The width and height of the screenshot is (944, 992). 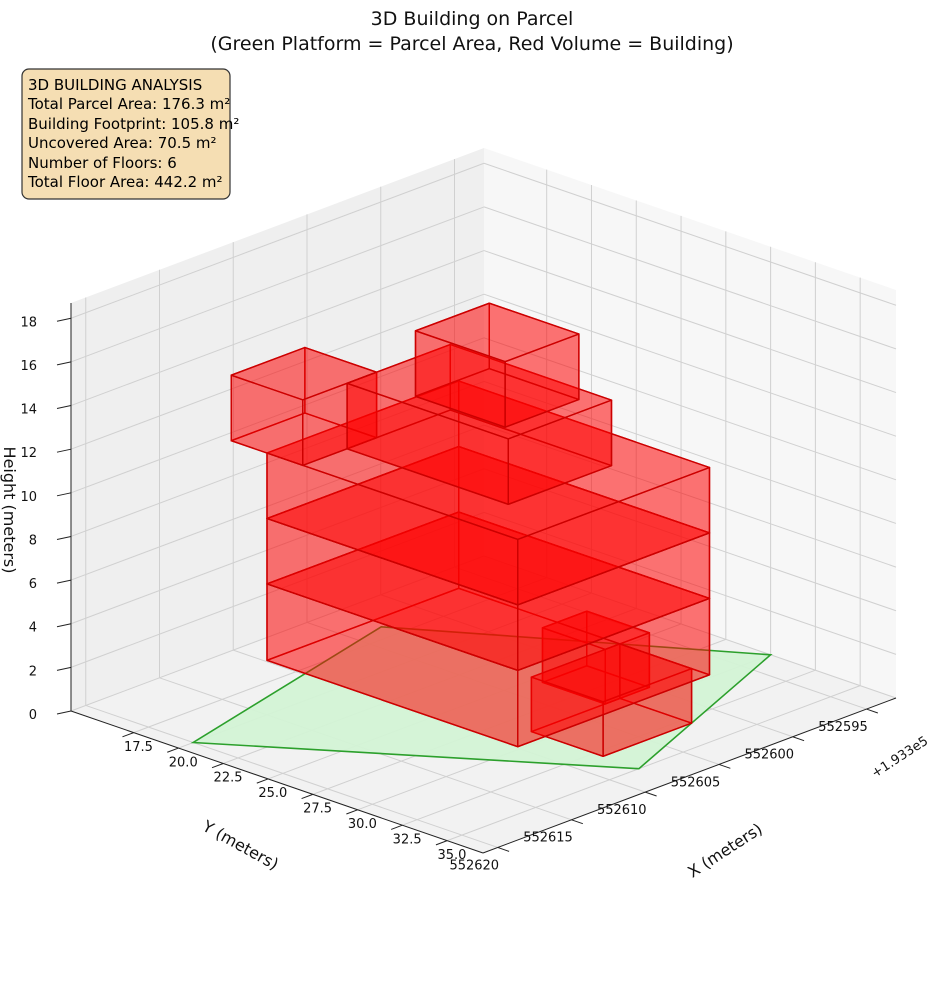 I want to click on y-tick-label: 552610, so click(x=622, y=810).